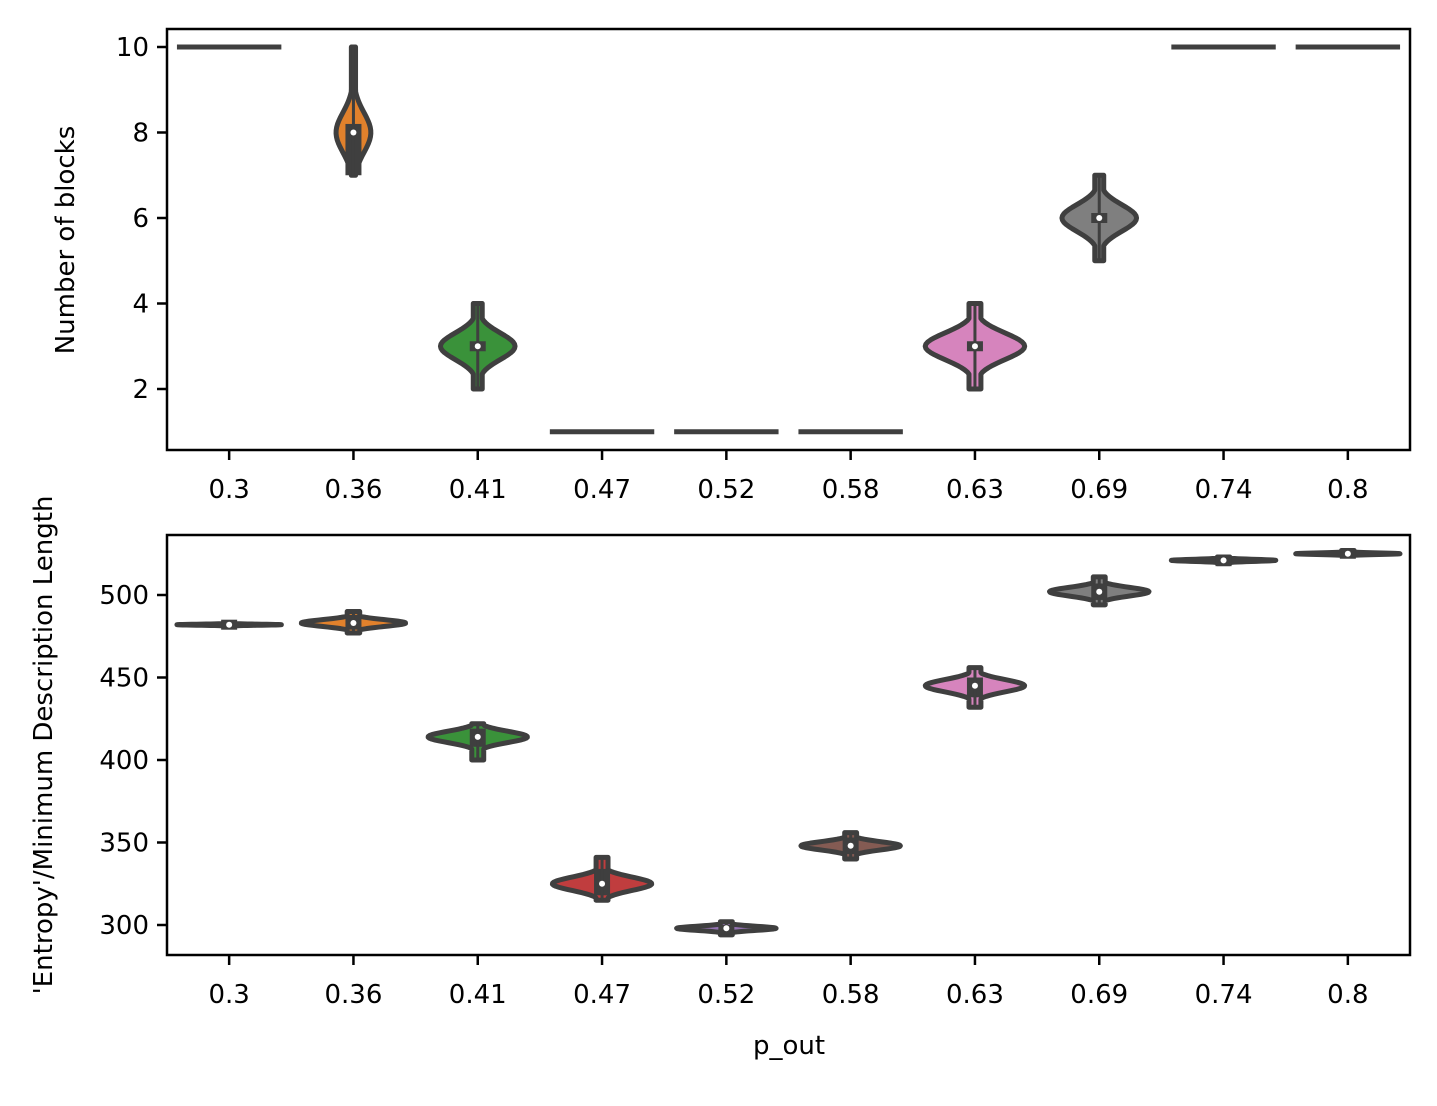  I want to click on violin-0.58, so click(850, 846).